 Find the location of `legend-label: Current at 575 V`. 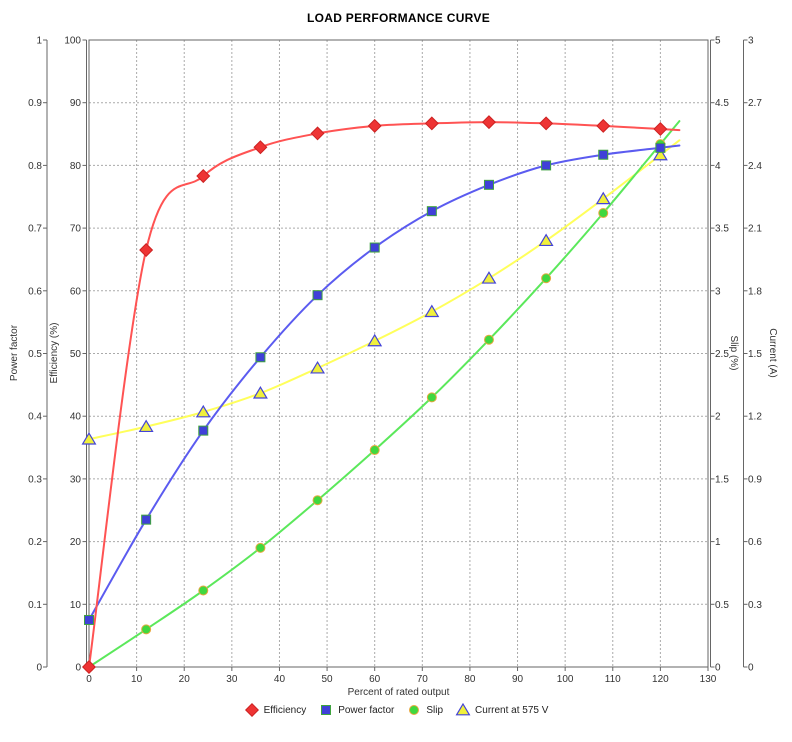

legend-label: Current at 575 V is located at coordinates (512, 710).